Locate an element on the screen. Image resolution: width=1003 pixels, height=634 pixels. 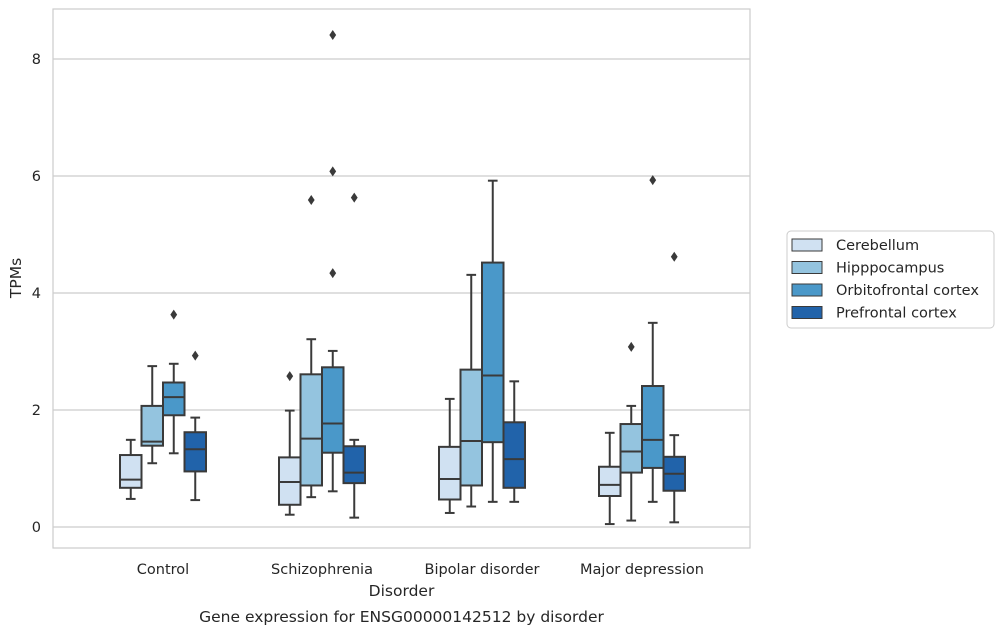
y-tick-label: 4 is located at coordinates (36, 294).